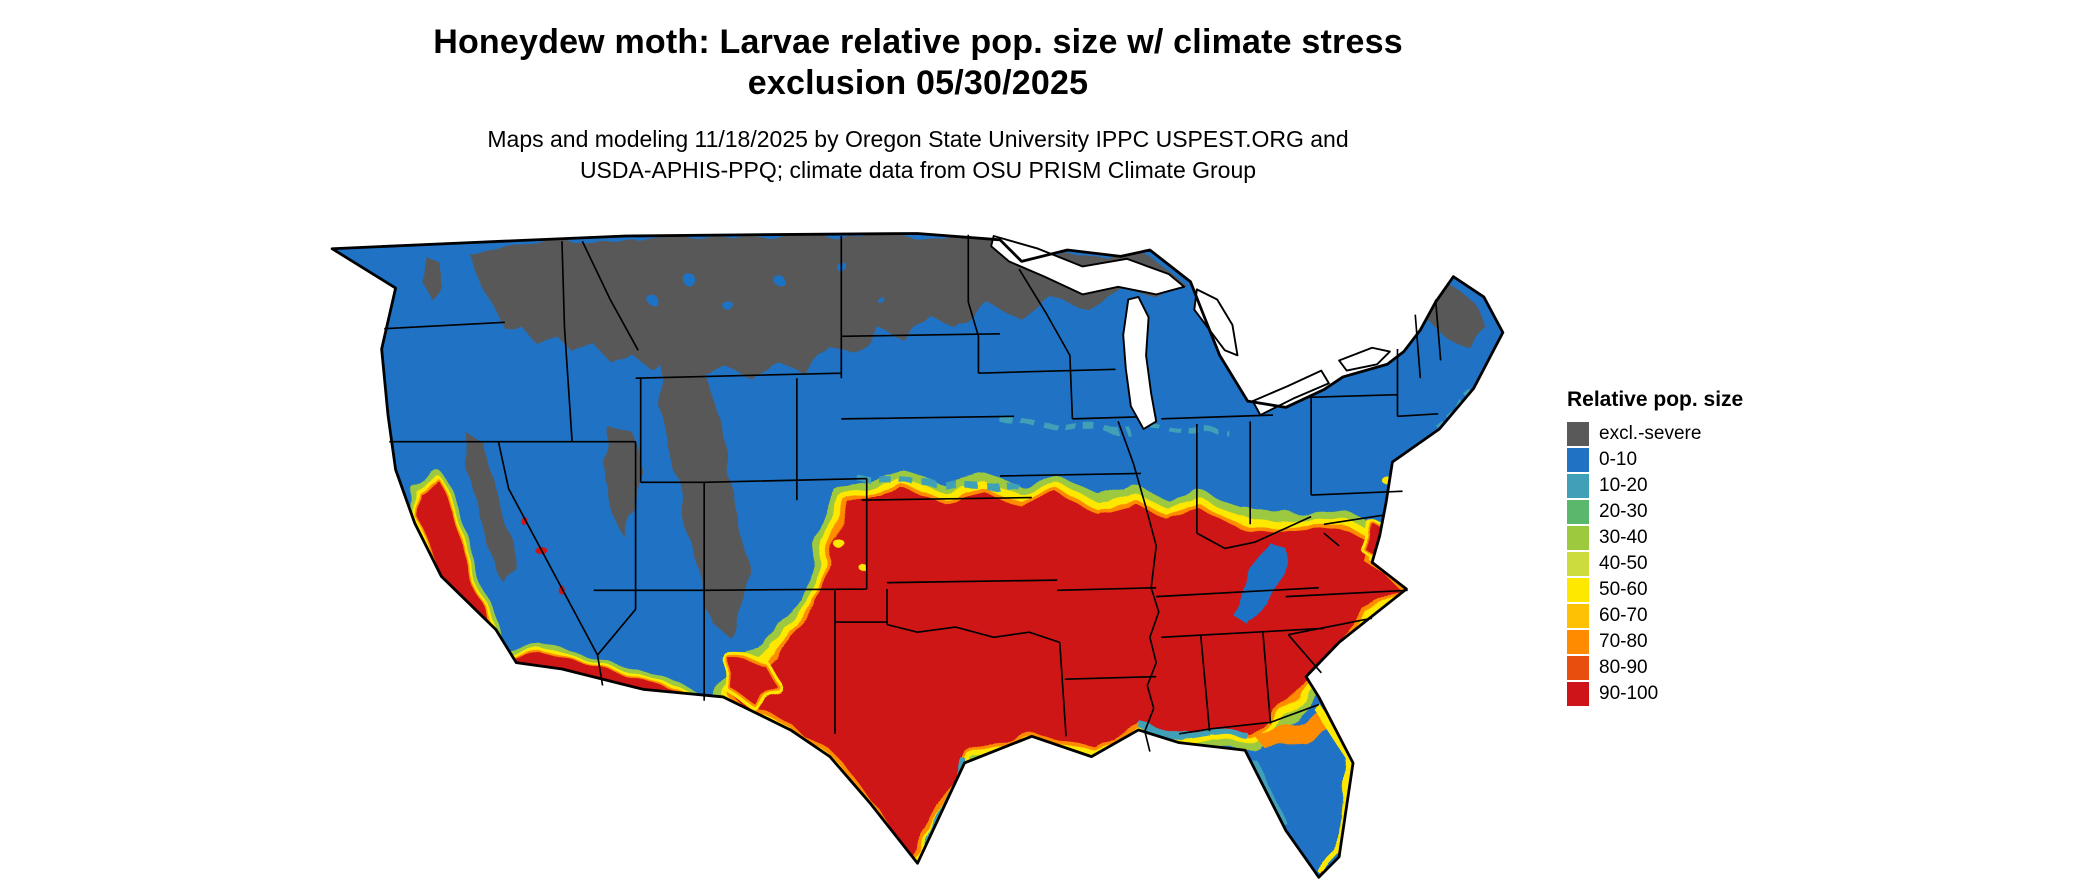 The height and width of the screenshot is (892, 2100). Describe the element at coordinates (1623, 563) in the screenshot. I see `legend-label-40-50: 40-50` at that location.